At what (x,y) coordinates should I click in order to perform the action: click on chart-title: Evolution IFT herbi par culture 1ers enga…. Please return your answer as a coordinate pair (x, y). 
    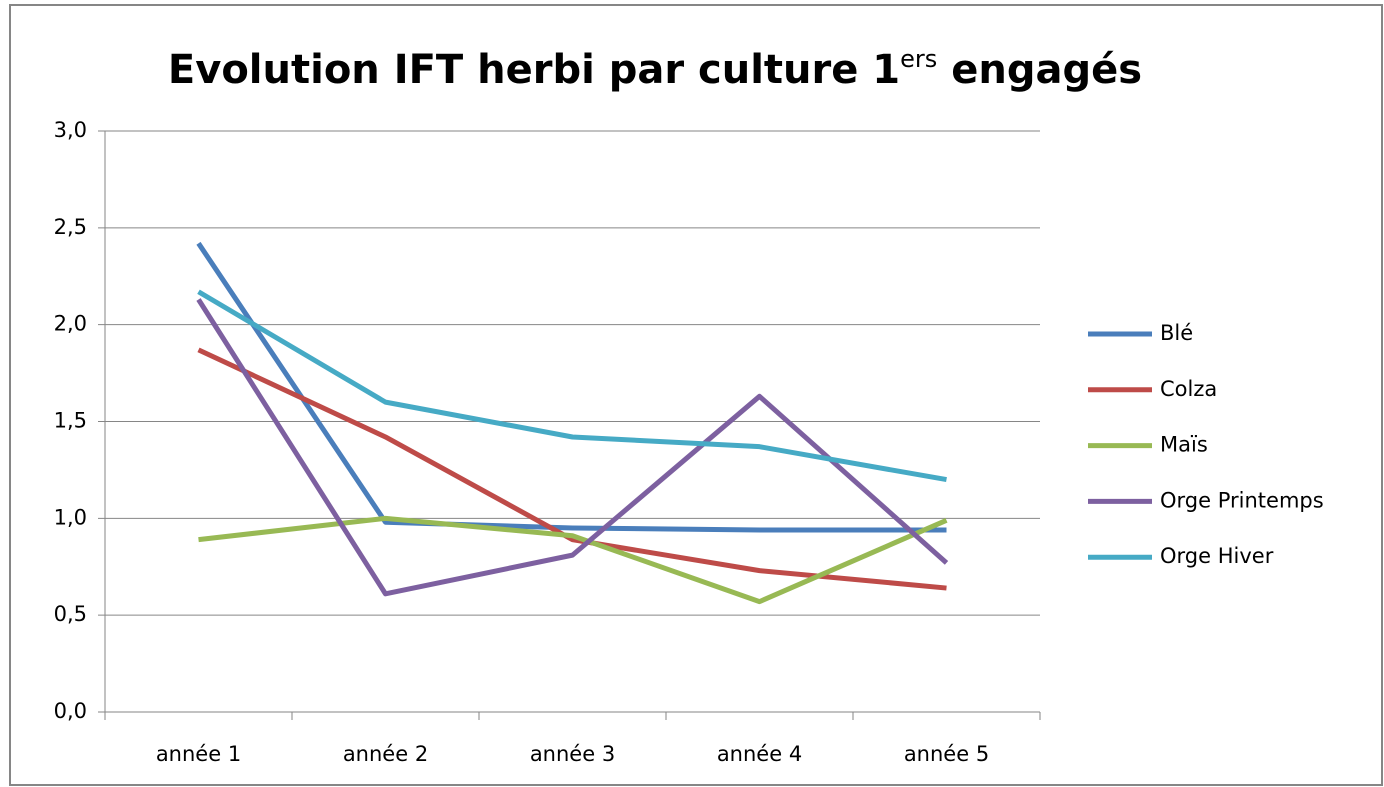
    Looking at the image, I should click on (655, 69).